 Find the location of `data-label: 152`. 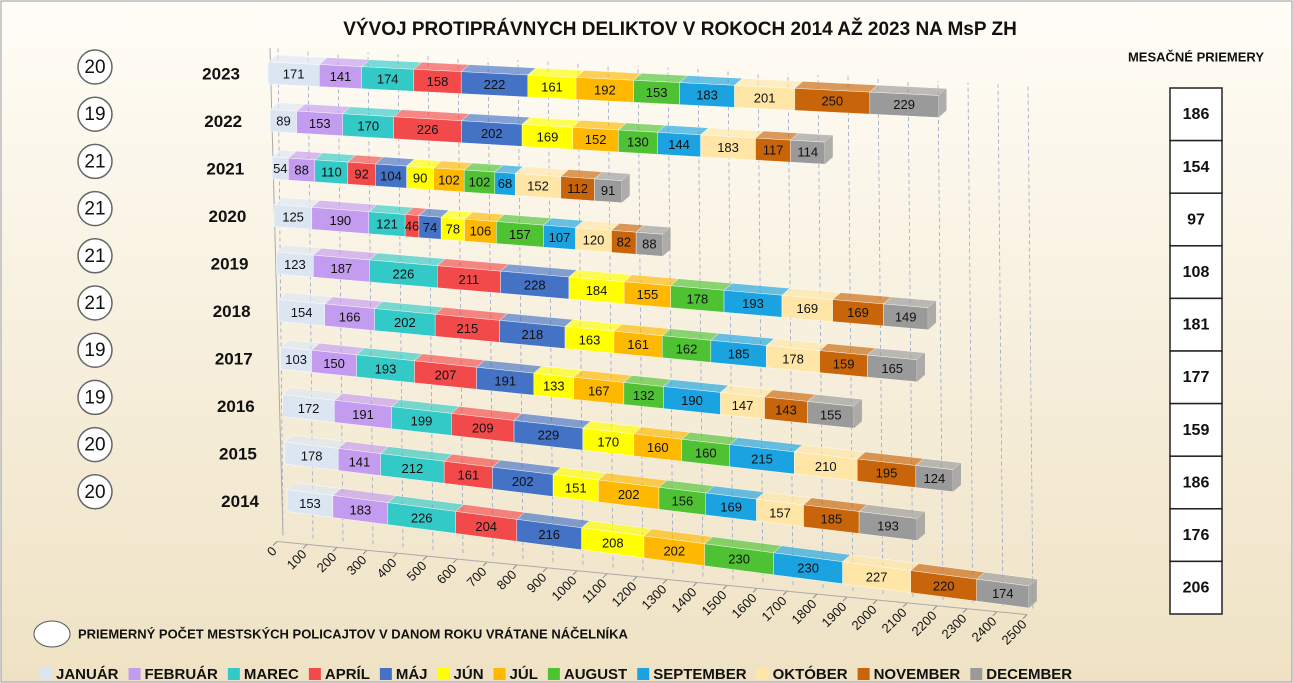

data-label: 152 is located at coordinates (596, 139).